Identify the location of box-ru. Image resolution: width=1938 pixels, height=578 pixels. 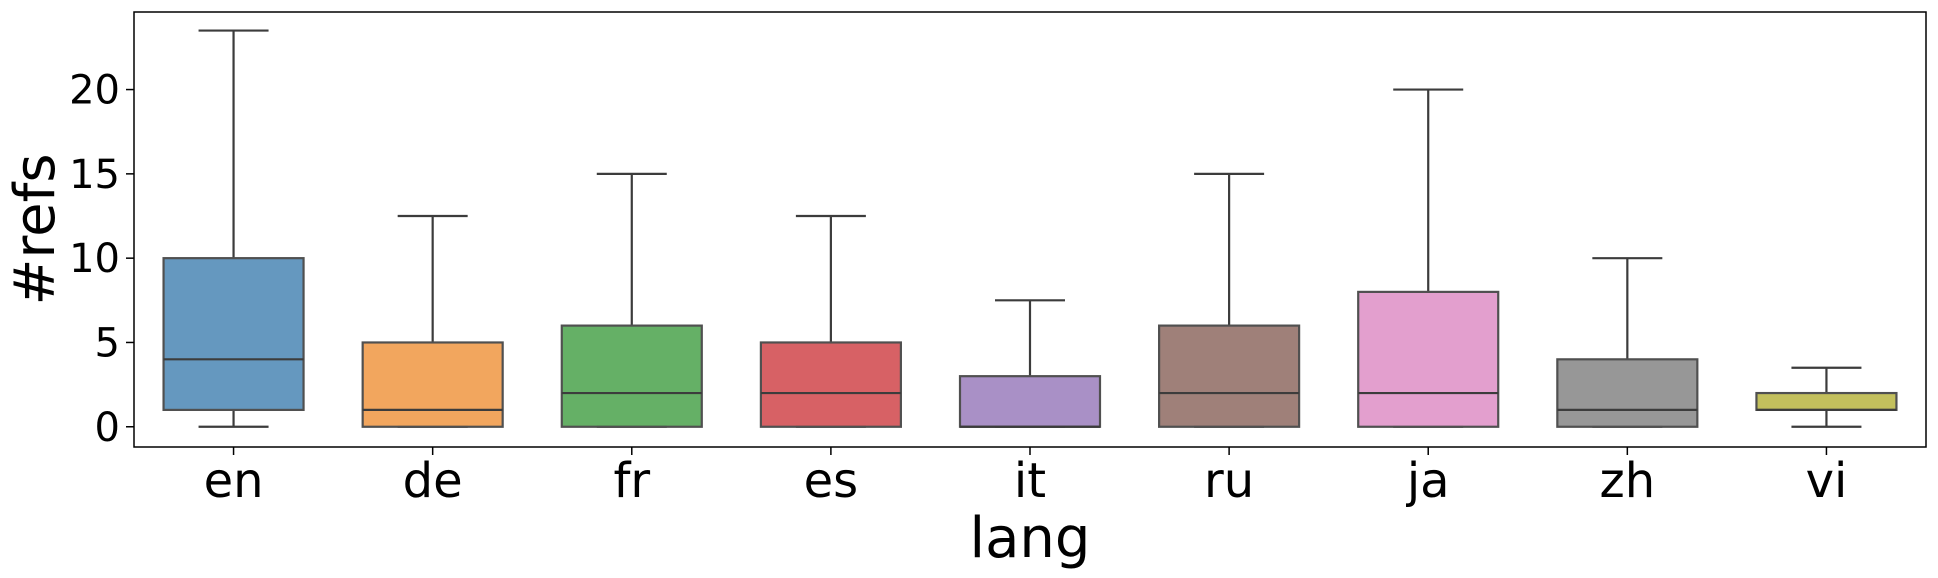
(1229, 376).